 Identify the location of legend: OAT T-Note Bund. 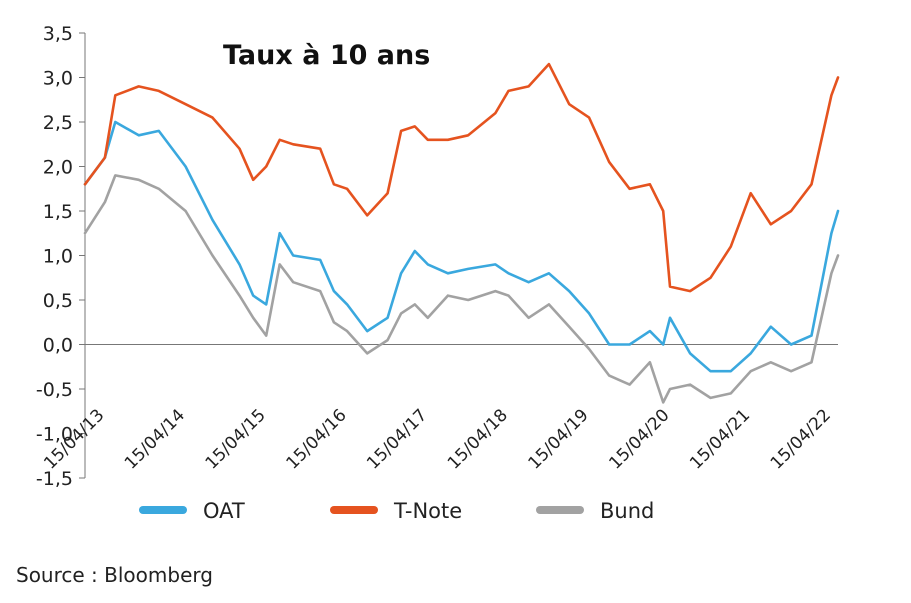
(396, 511).